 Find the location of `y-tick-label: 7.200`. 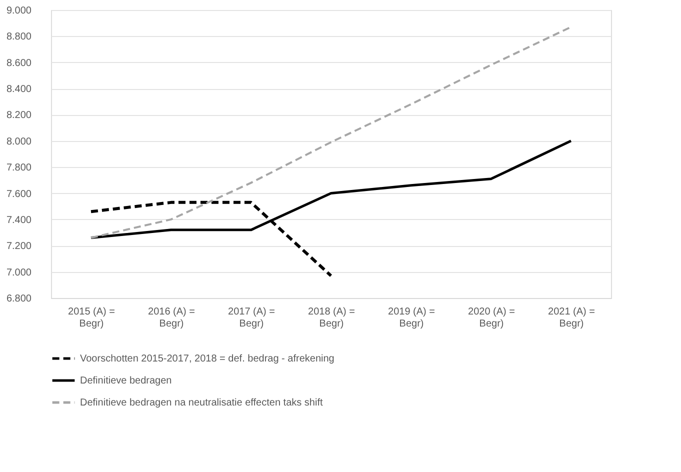

y-tick-label: 7.200 is located at coordinates (19, 246).